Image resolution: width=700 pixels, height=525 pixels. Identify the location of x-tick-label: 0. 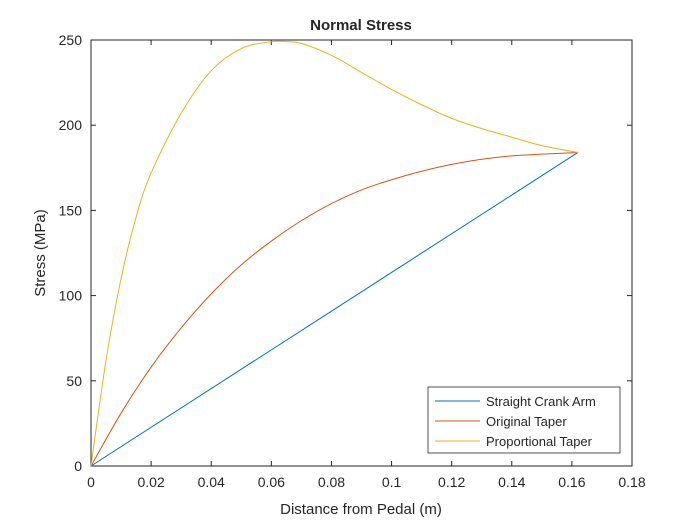
(91, 482).